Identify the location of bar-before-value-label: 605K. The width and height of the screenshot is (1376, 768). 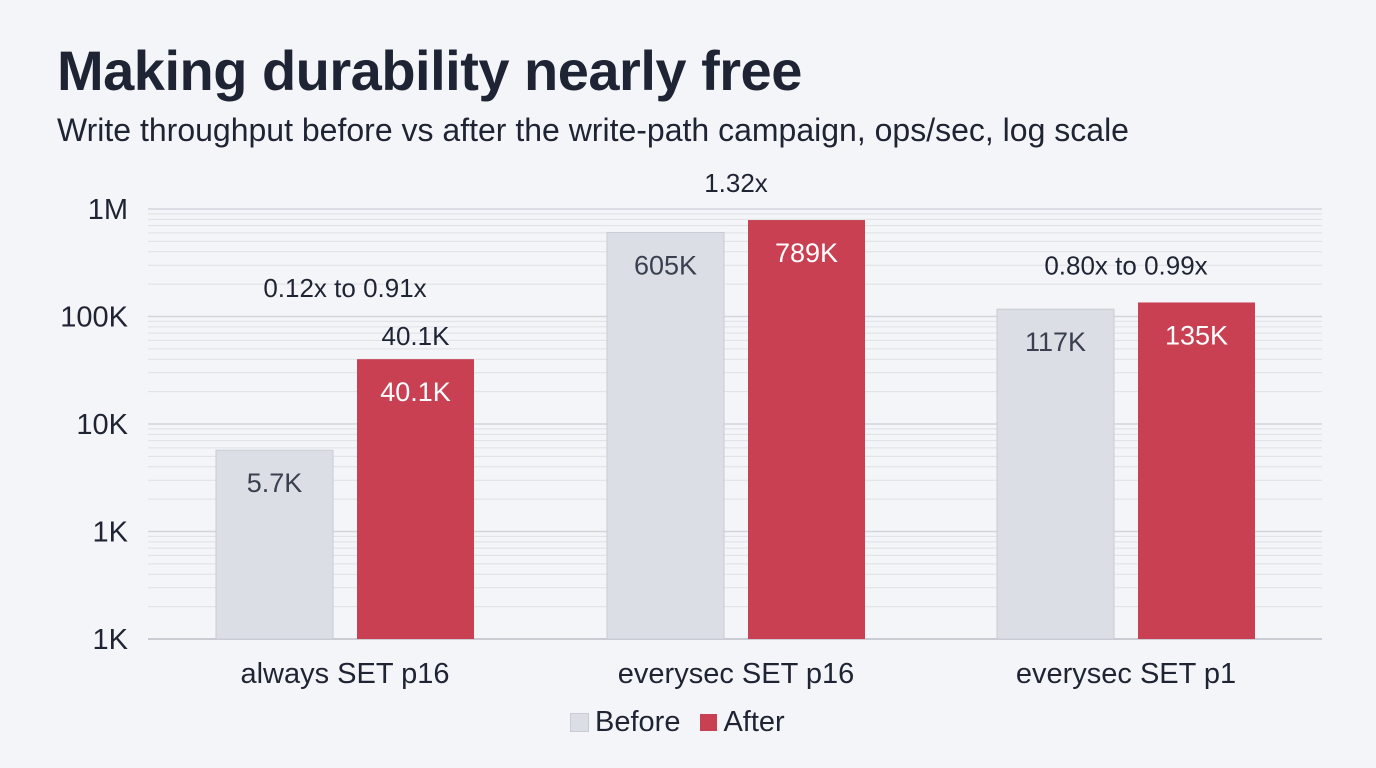
(665, 265).